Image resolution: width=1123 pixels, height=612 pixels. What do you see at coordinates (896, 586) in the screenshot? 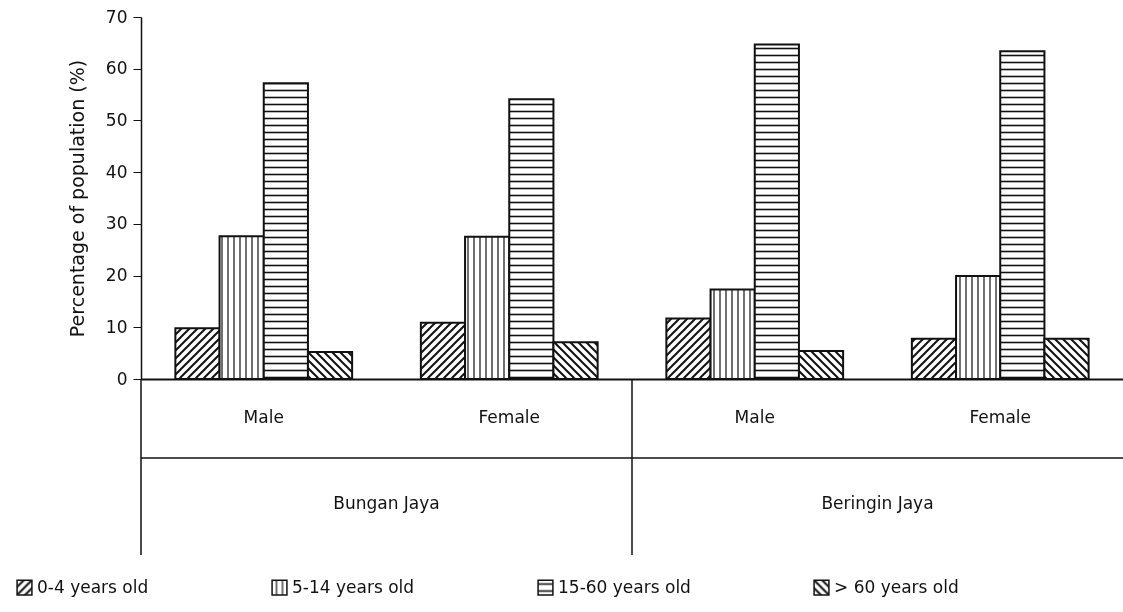
I see `legend-label: > 60 years old` at bounding box center [896, 586].